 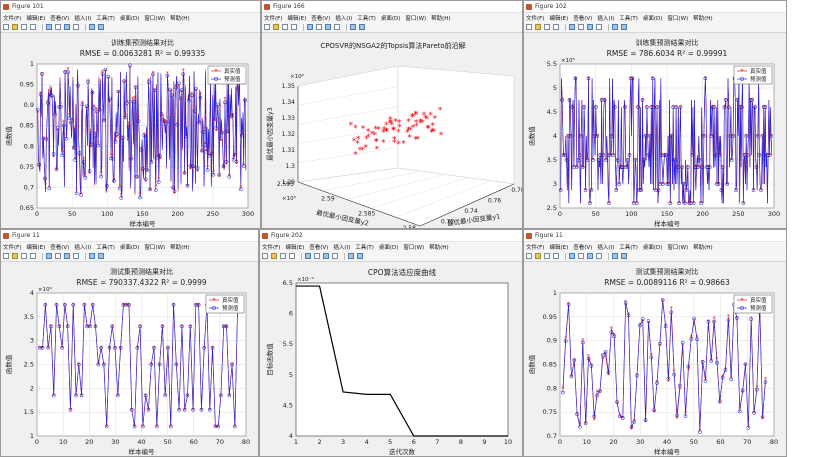 What do you see at coordinates (392, 7) in the screenshot?
I see `window-titlebar: Figure 166` at bounding box center [392, 7].